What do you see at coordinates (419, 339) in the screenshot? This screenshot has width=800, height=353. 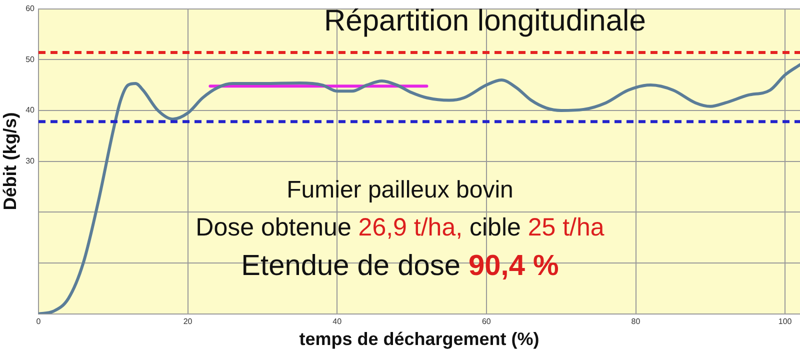 I see `x-axis-title: temps de déchargement (%)` at bounding box center [419, 339].